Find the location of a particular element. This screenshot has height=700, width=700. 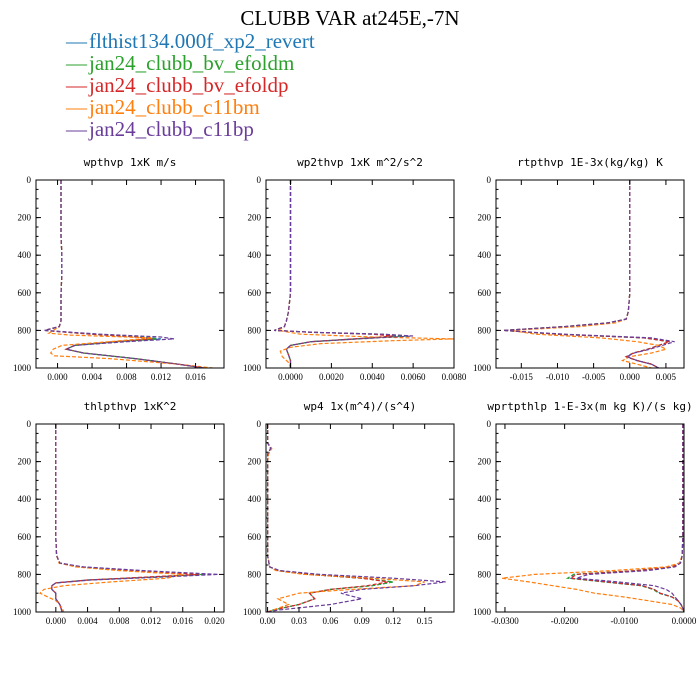

x-tick-label: -0.0100 is located at coordinates (624, 621).